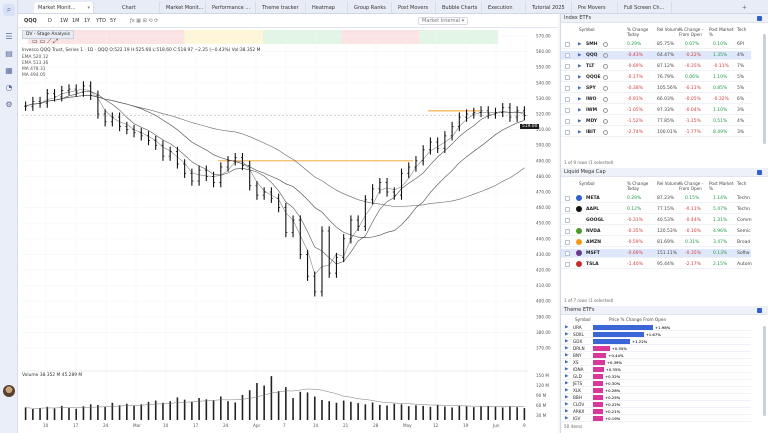  I want to click on column-header: Post Market %, so click(721, 186).